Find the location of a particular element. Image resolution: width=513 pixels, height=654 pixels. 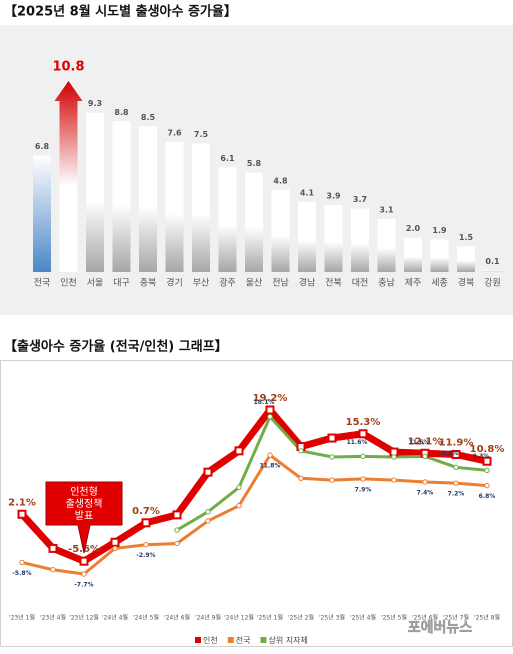

value-label: 2.1% is located at coordinates (22, 502).